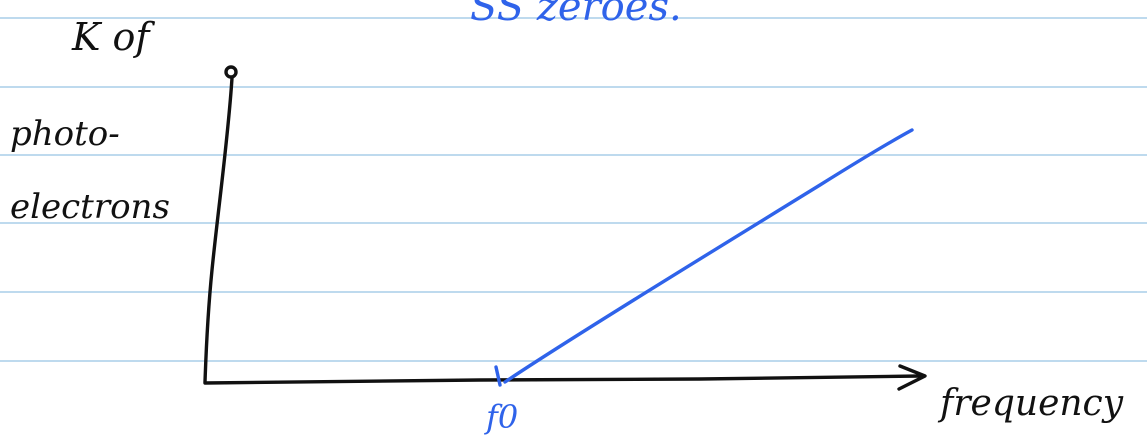 The width and height of the screenshot is (1147, 435). Describe the element at coordinates (231, 72) in the screenshot. I see `y-axis-top-loop` at that location.